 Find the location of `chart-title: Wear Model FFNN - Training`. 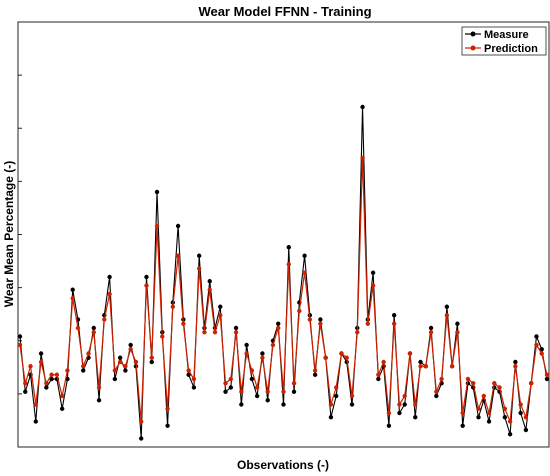

chart-title: Wear Model FFNN - Training is located at coordinates (284, 11).